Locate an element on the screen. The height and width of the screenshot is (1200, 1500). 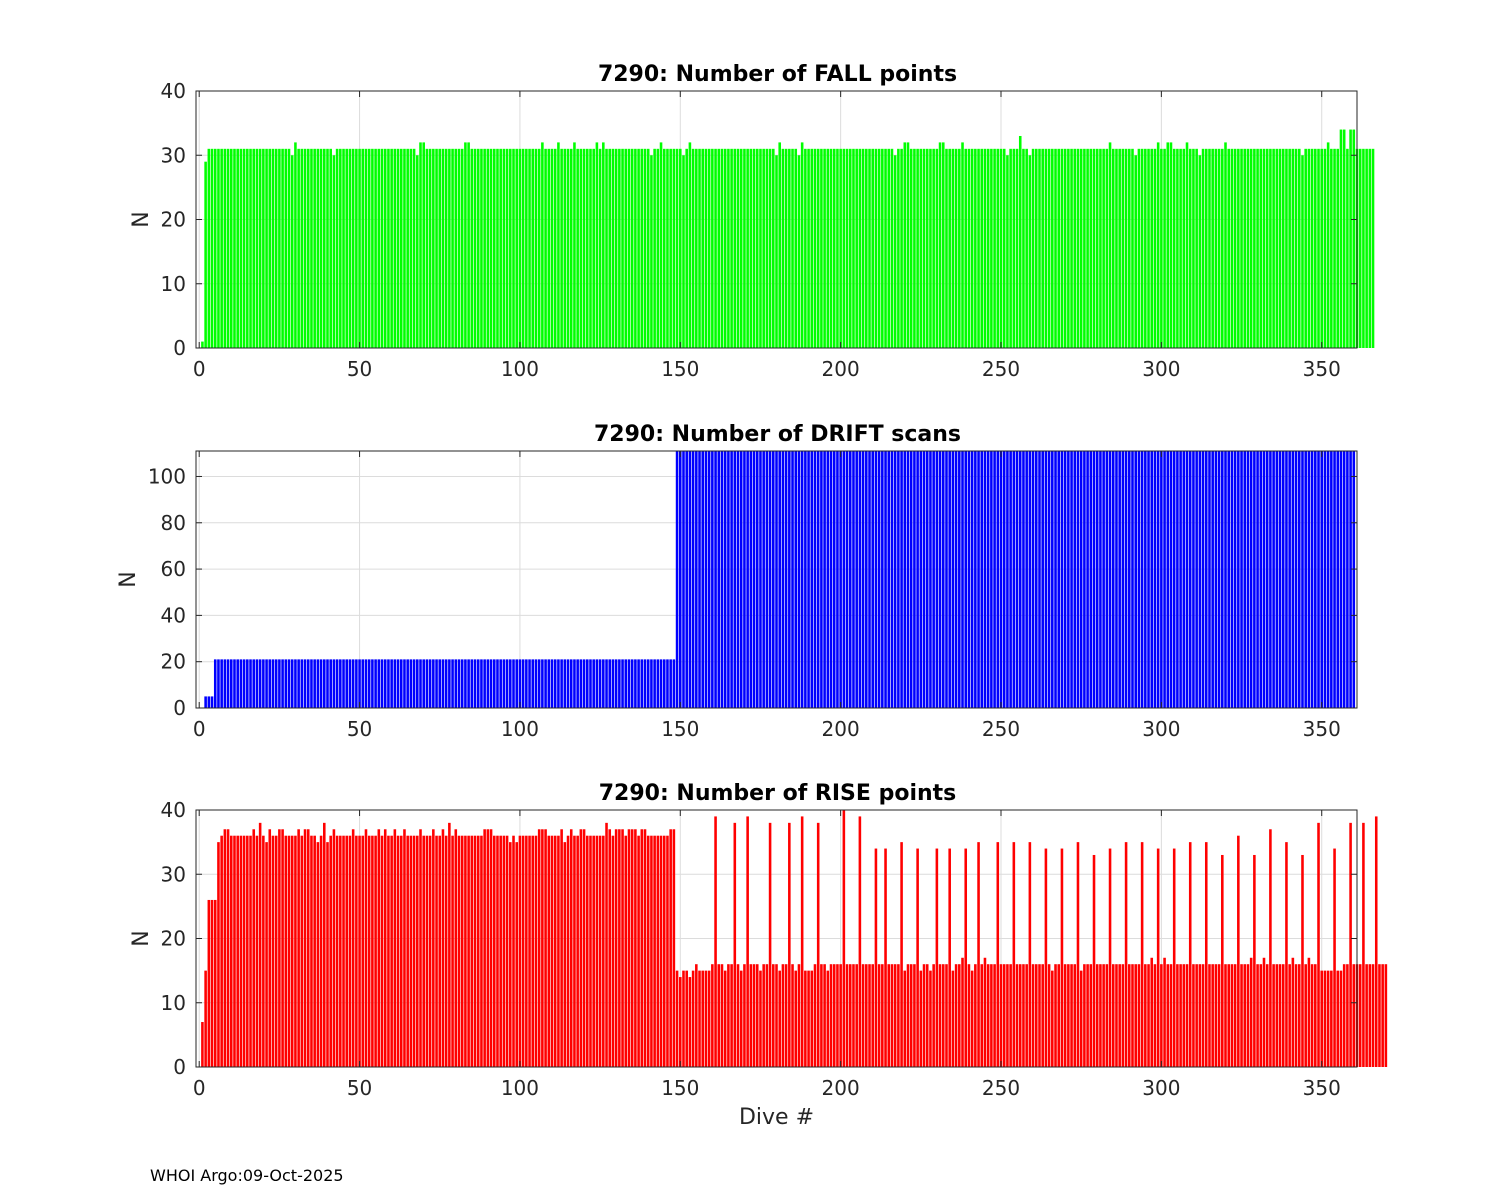
x-tick-label: 50 is located at coordinates (359, 369).